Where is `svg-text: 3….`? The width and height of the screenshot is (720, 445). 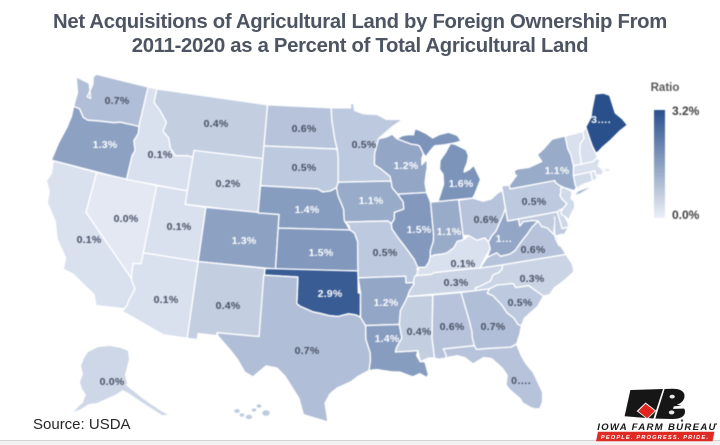
svg-text: 3…. is located at coordinates (601, 120).